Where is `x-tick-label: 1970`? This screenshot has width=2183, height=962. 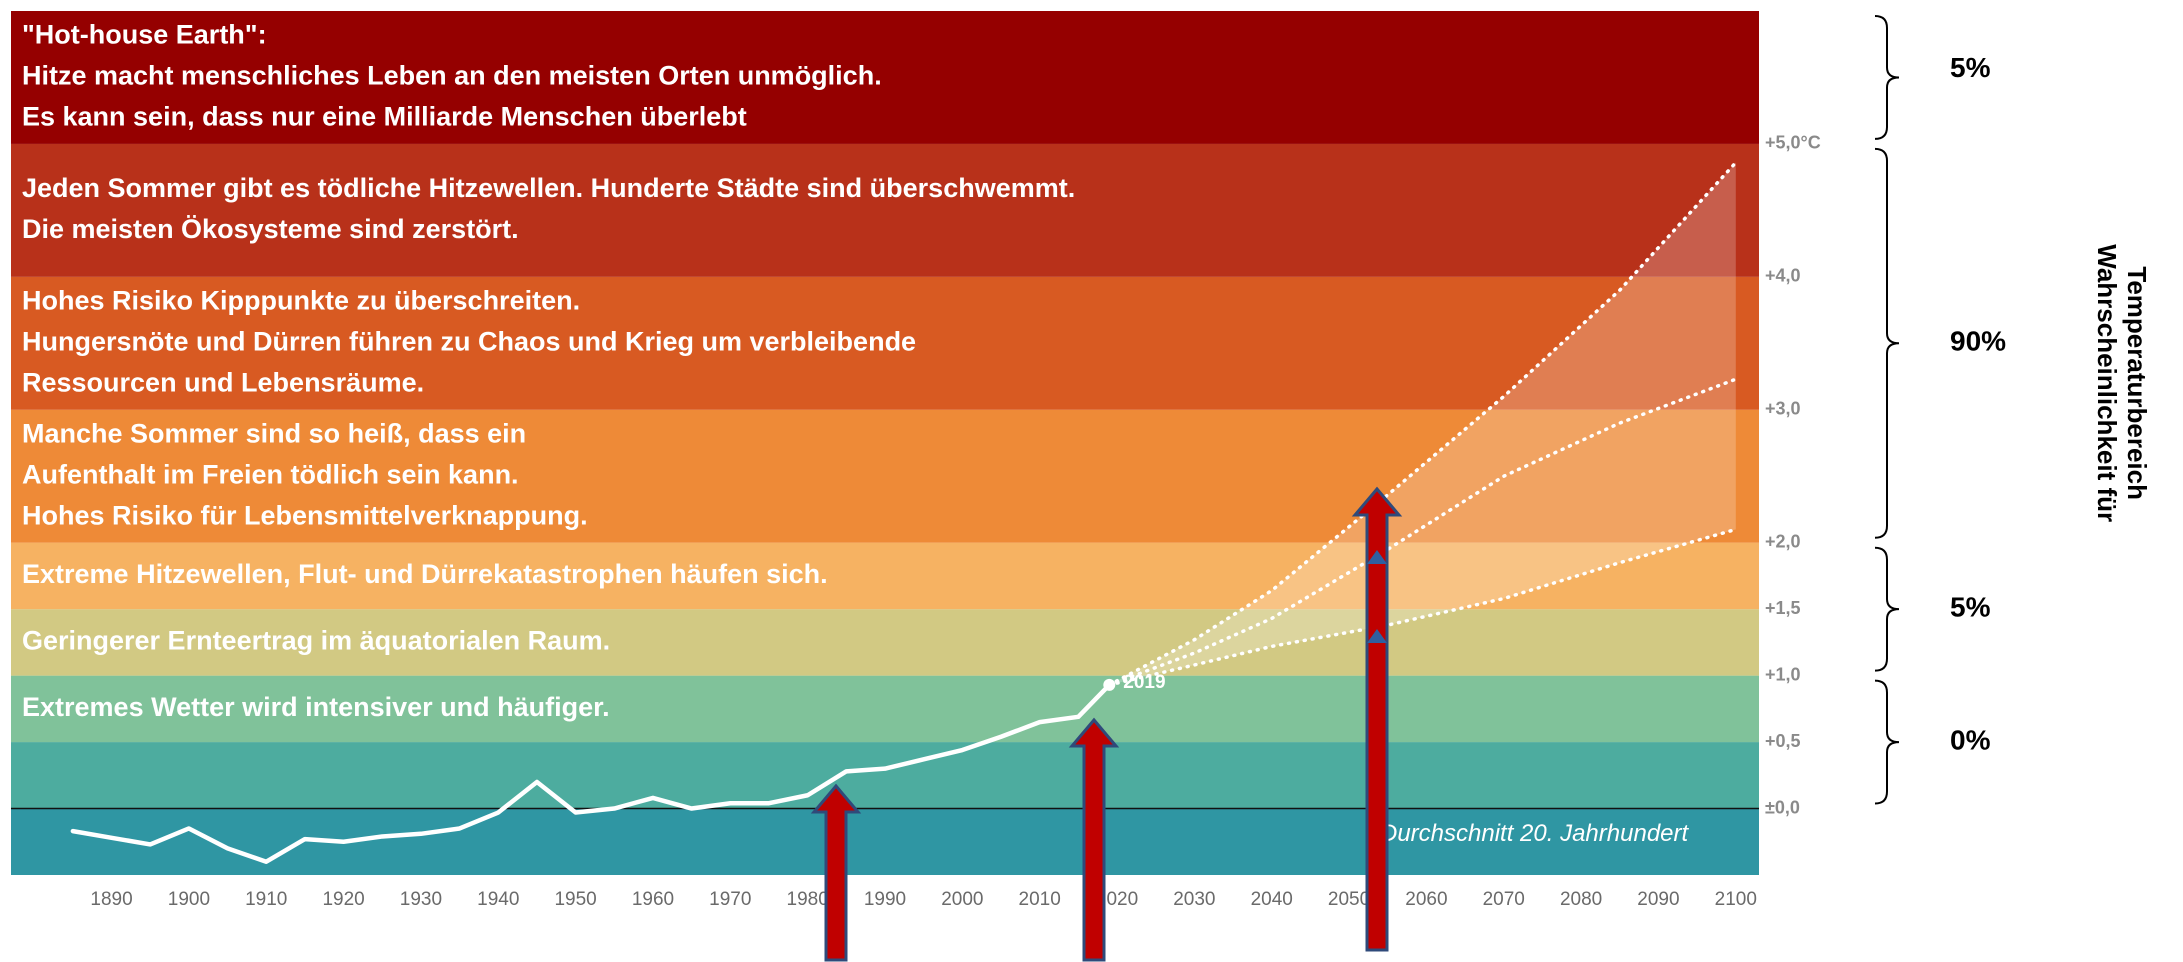 x-tick-label: 1970 is located at coordinates (730, 899).